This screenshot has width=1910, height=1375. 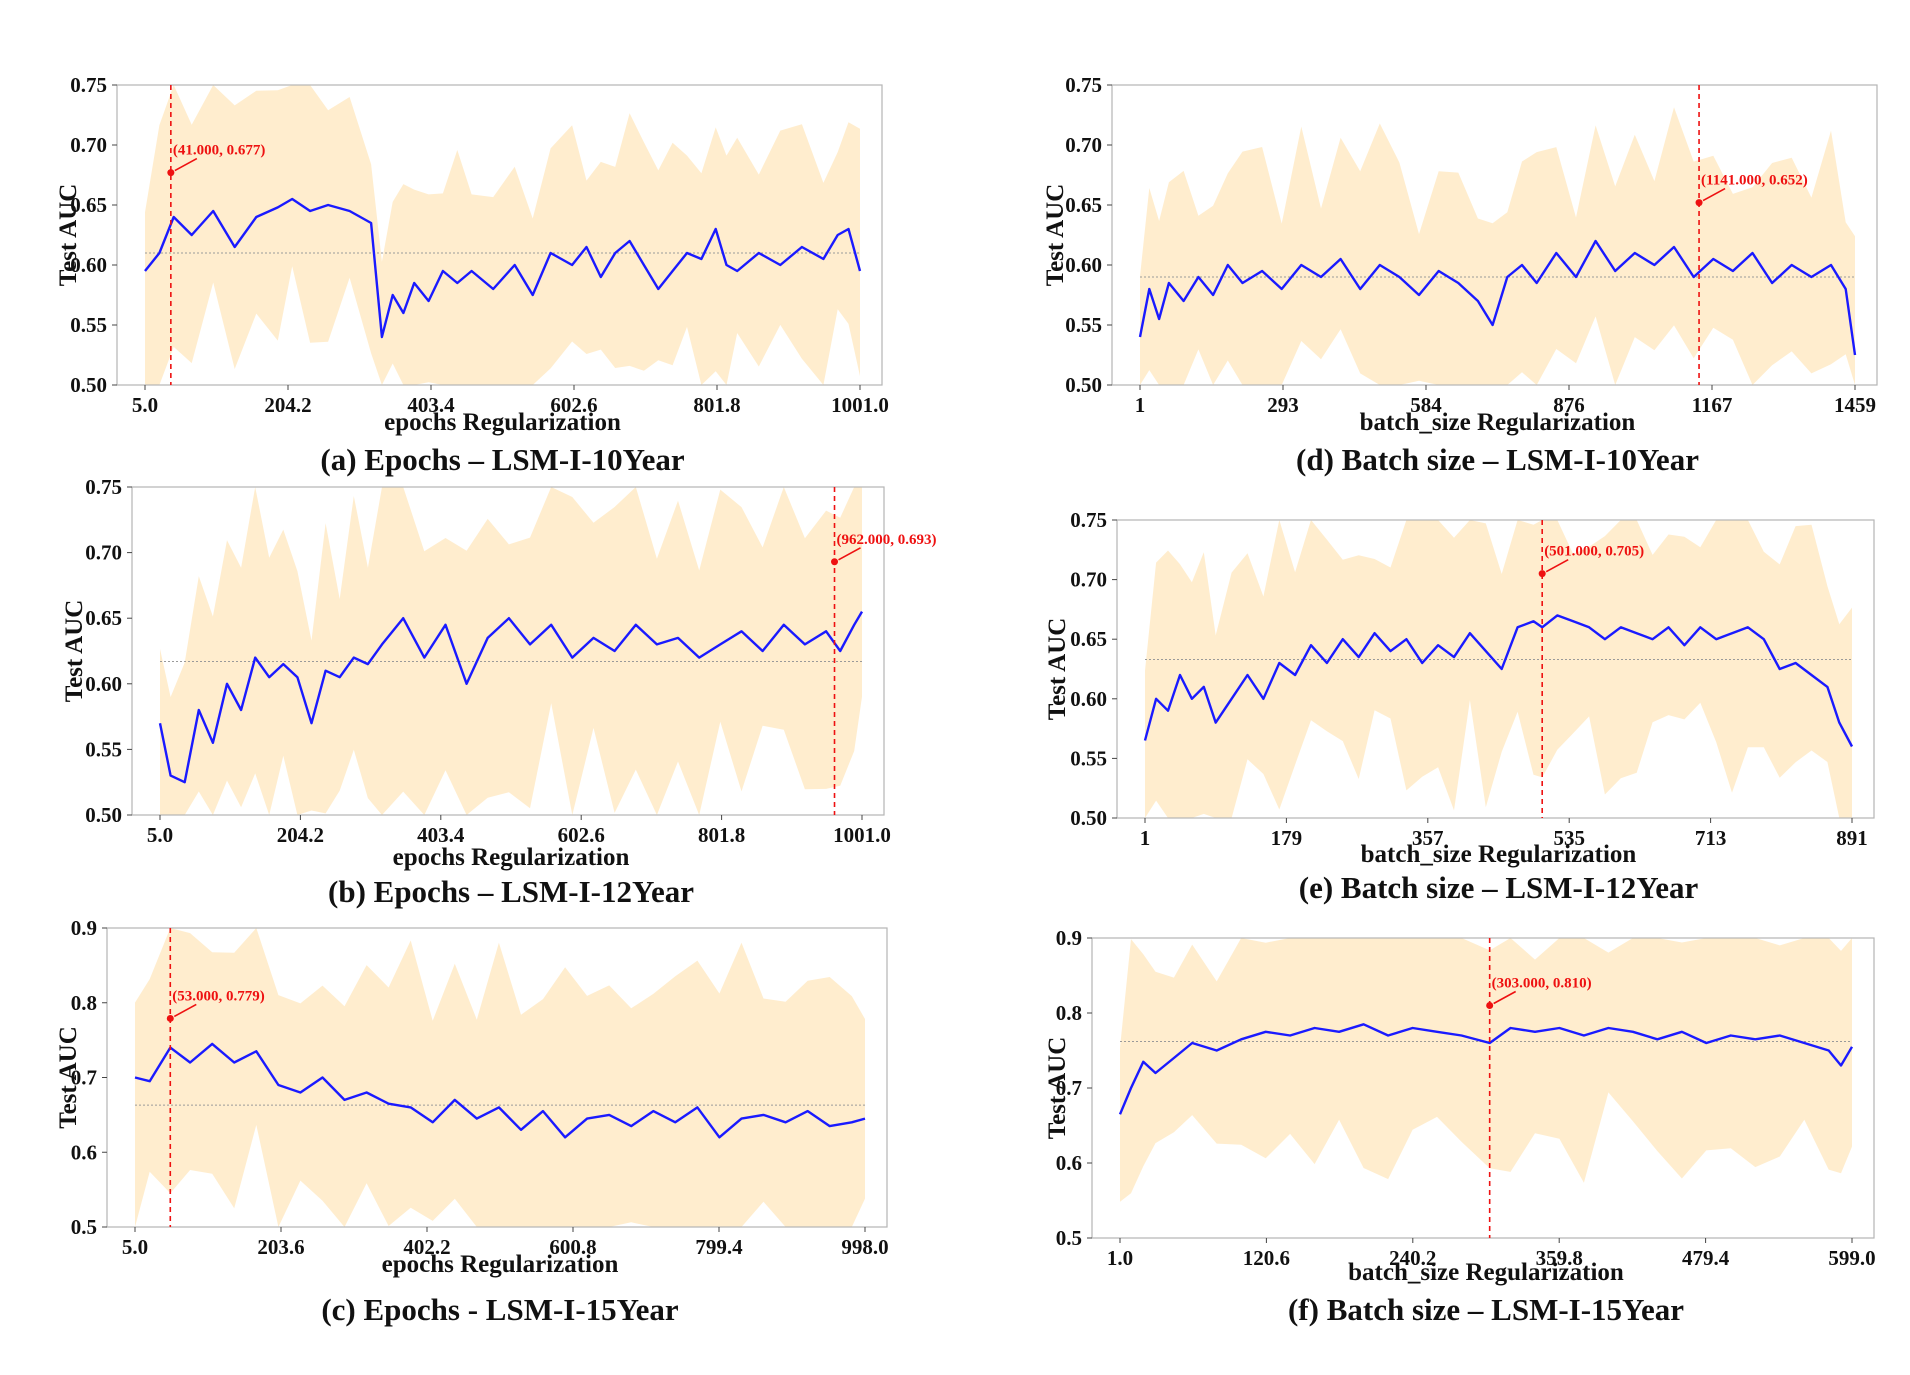 I want to click on x-tick-label: 359.8, so click(x=1559, y=1258).